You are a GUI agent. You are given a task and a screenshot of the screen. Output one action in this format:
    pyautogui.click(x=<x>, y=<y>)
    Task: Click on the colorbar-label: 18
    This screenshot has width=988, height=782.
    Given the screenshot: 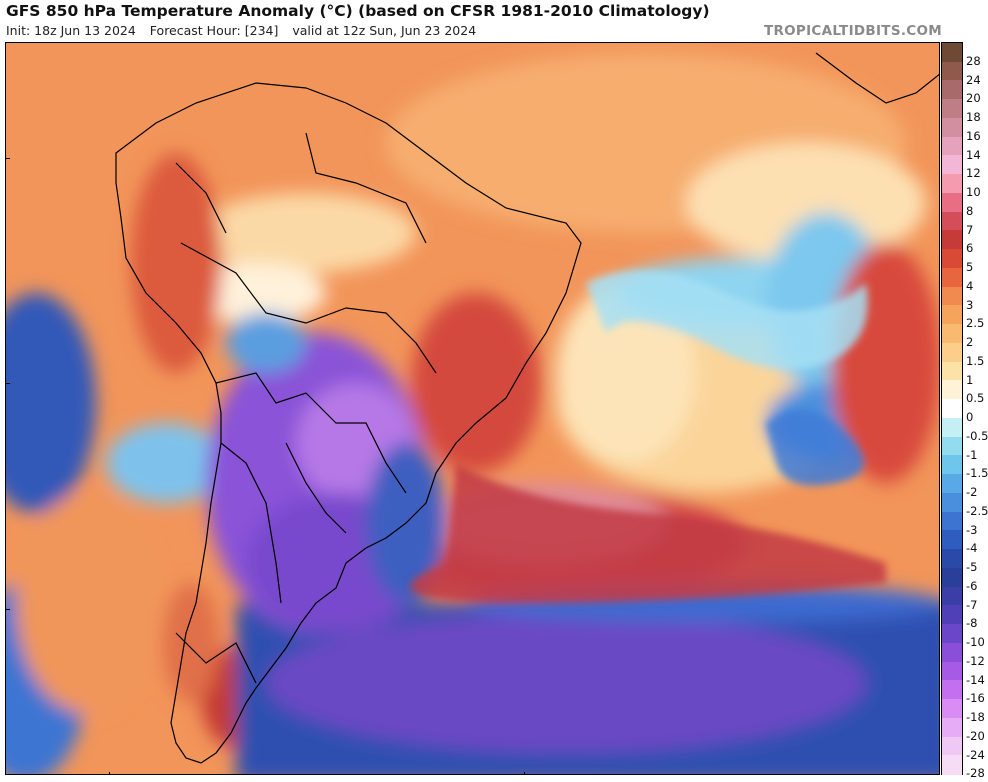 What is the action you would take?
    pyautogui.click(x=973, y=117)
    